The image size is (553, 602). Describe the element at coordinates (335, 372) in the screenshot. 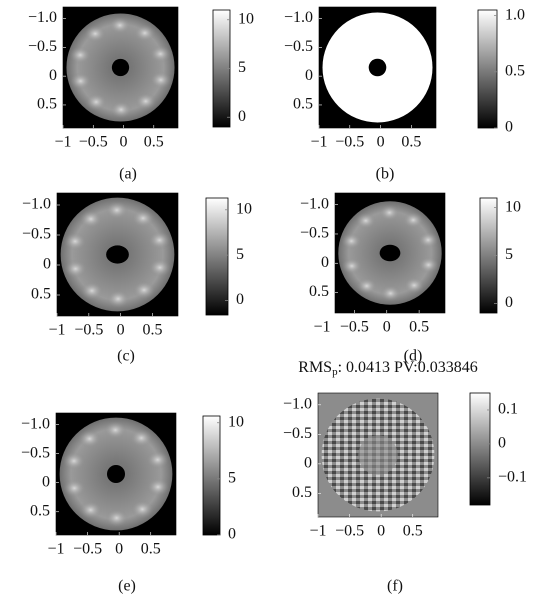

I see `title-subscript: p` at that location.